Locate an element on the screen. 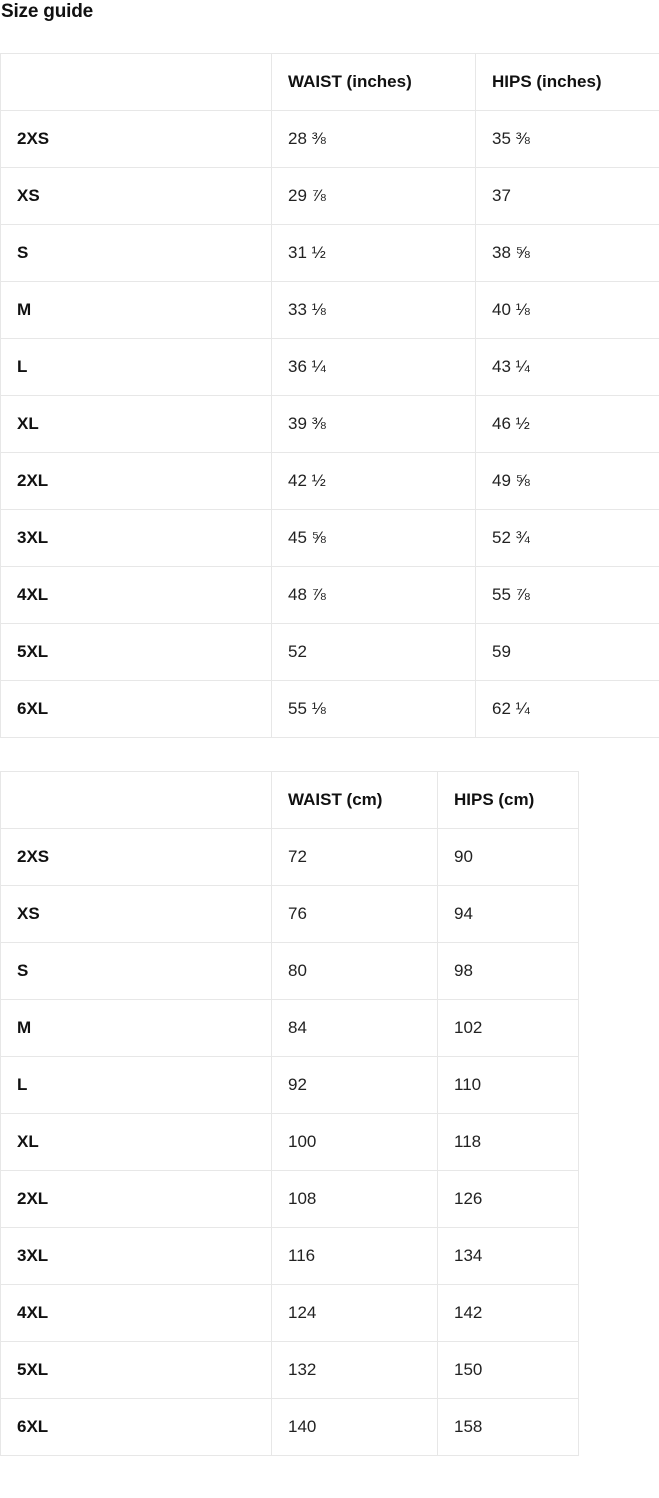  table-row: S 80 98 is located at coordinates (289, 971).